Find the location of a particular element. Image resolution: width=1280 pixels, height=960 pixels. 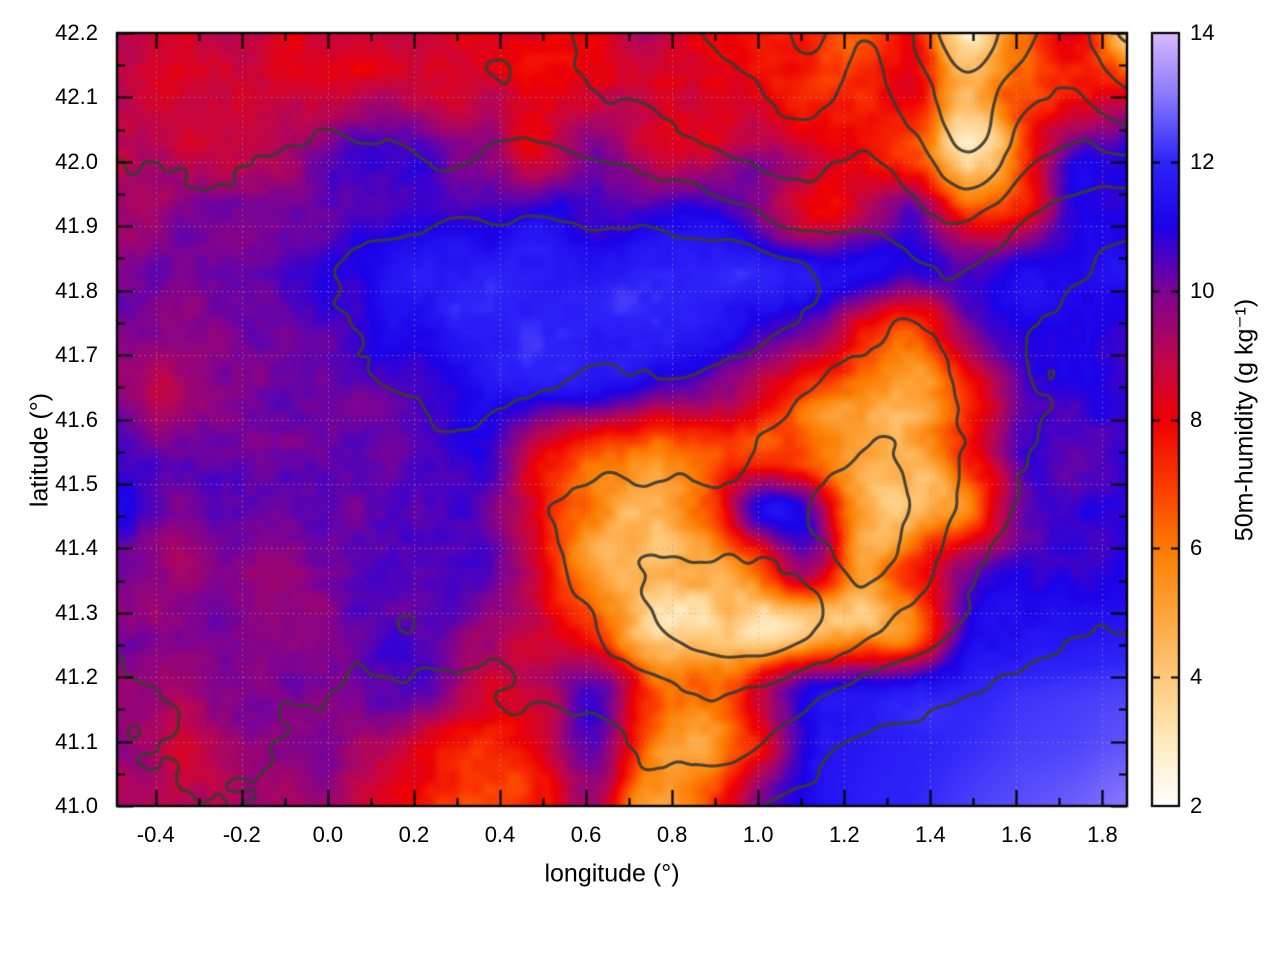

x-tick-label: 0.6 is located at coordinates (586, 834).